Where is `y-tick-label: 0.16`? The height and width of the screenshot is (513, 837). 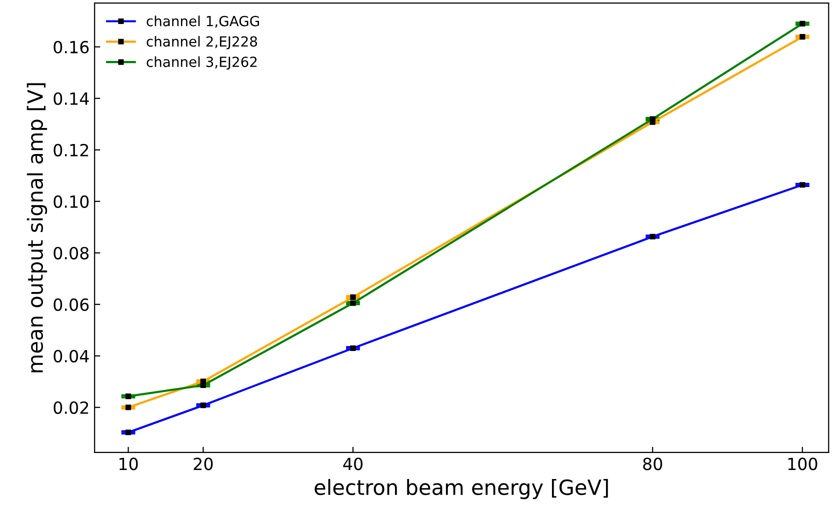 y-tick-label: 0.16 is located at coordinates (71, 47).